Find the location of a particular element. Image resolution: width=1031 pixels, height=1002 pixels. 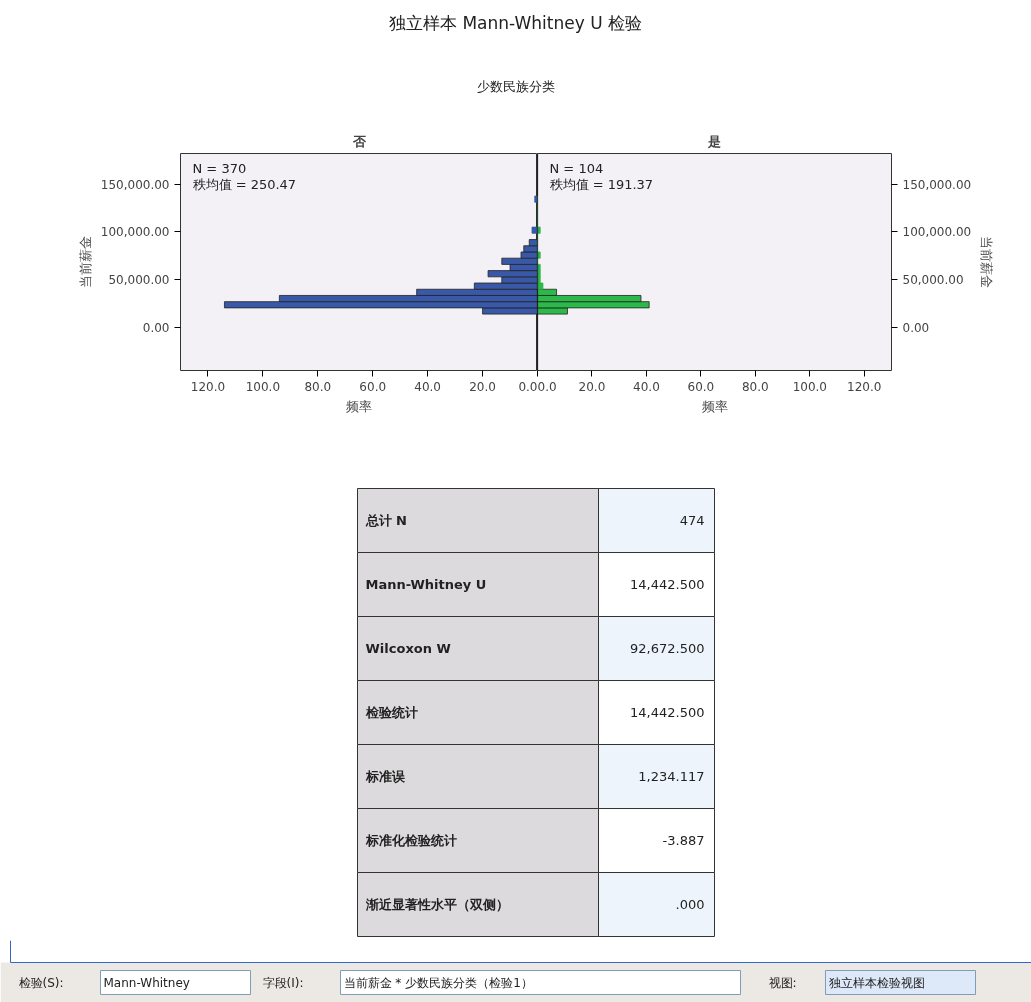

text: Wilcoxon W is located at coordinates (408, 648).